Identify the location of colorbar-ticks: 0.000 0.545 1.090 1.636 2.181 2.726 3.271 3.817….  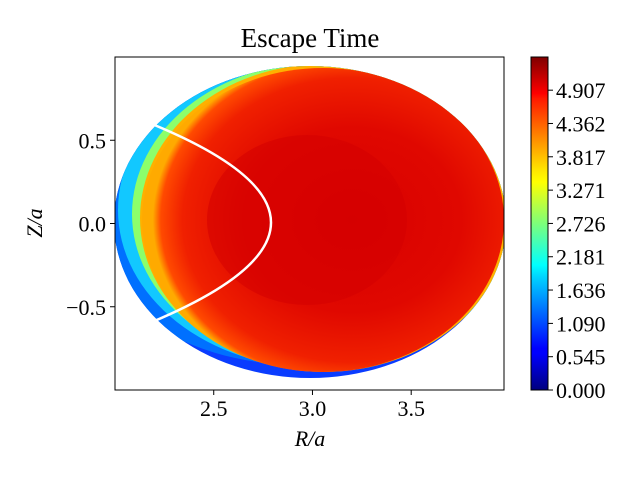
(577, 240).